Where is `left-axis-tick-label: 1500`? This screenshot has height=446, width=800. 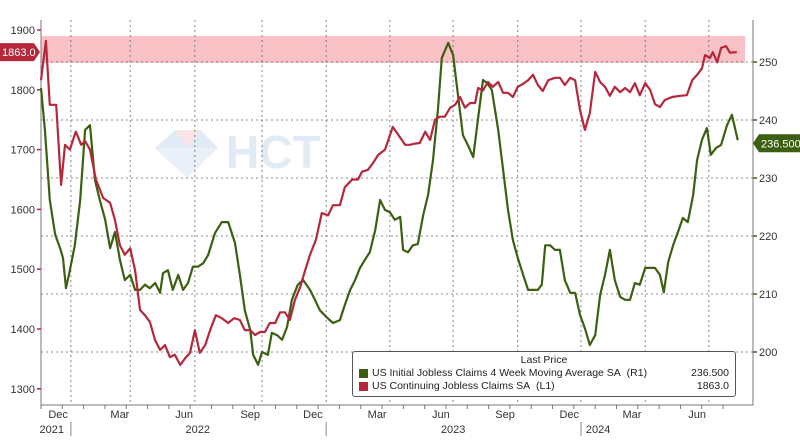 left-axis-tick-label: 1500 is located at coordinates (23, 270).